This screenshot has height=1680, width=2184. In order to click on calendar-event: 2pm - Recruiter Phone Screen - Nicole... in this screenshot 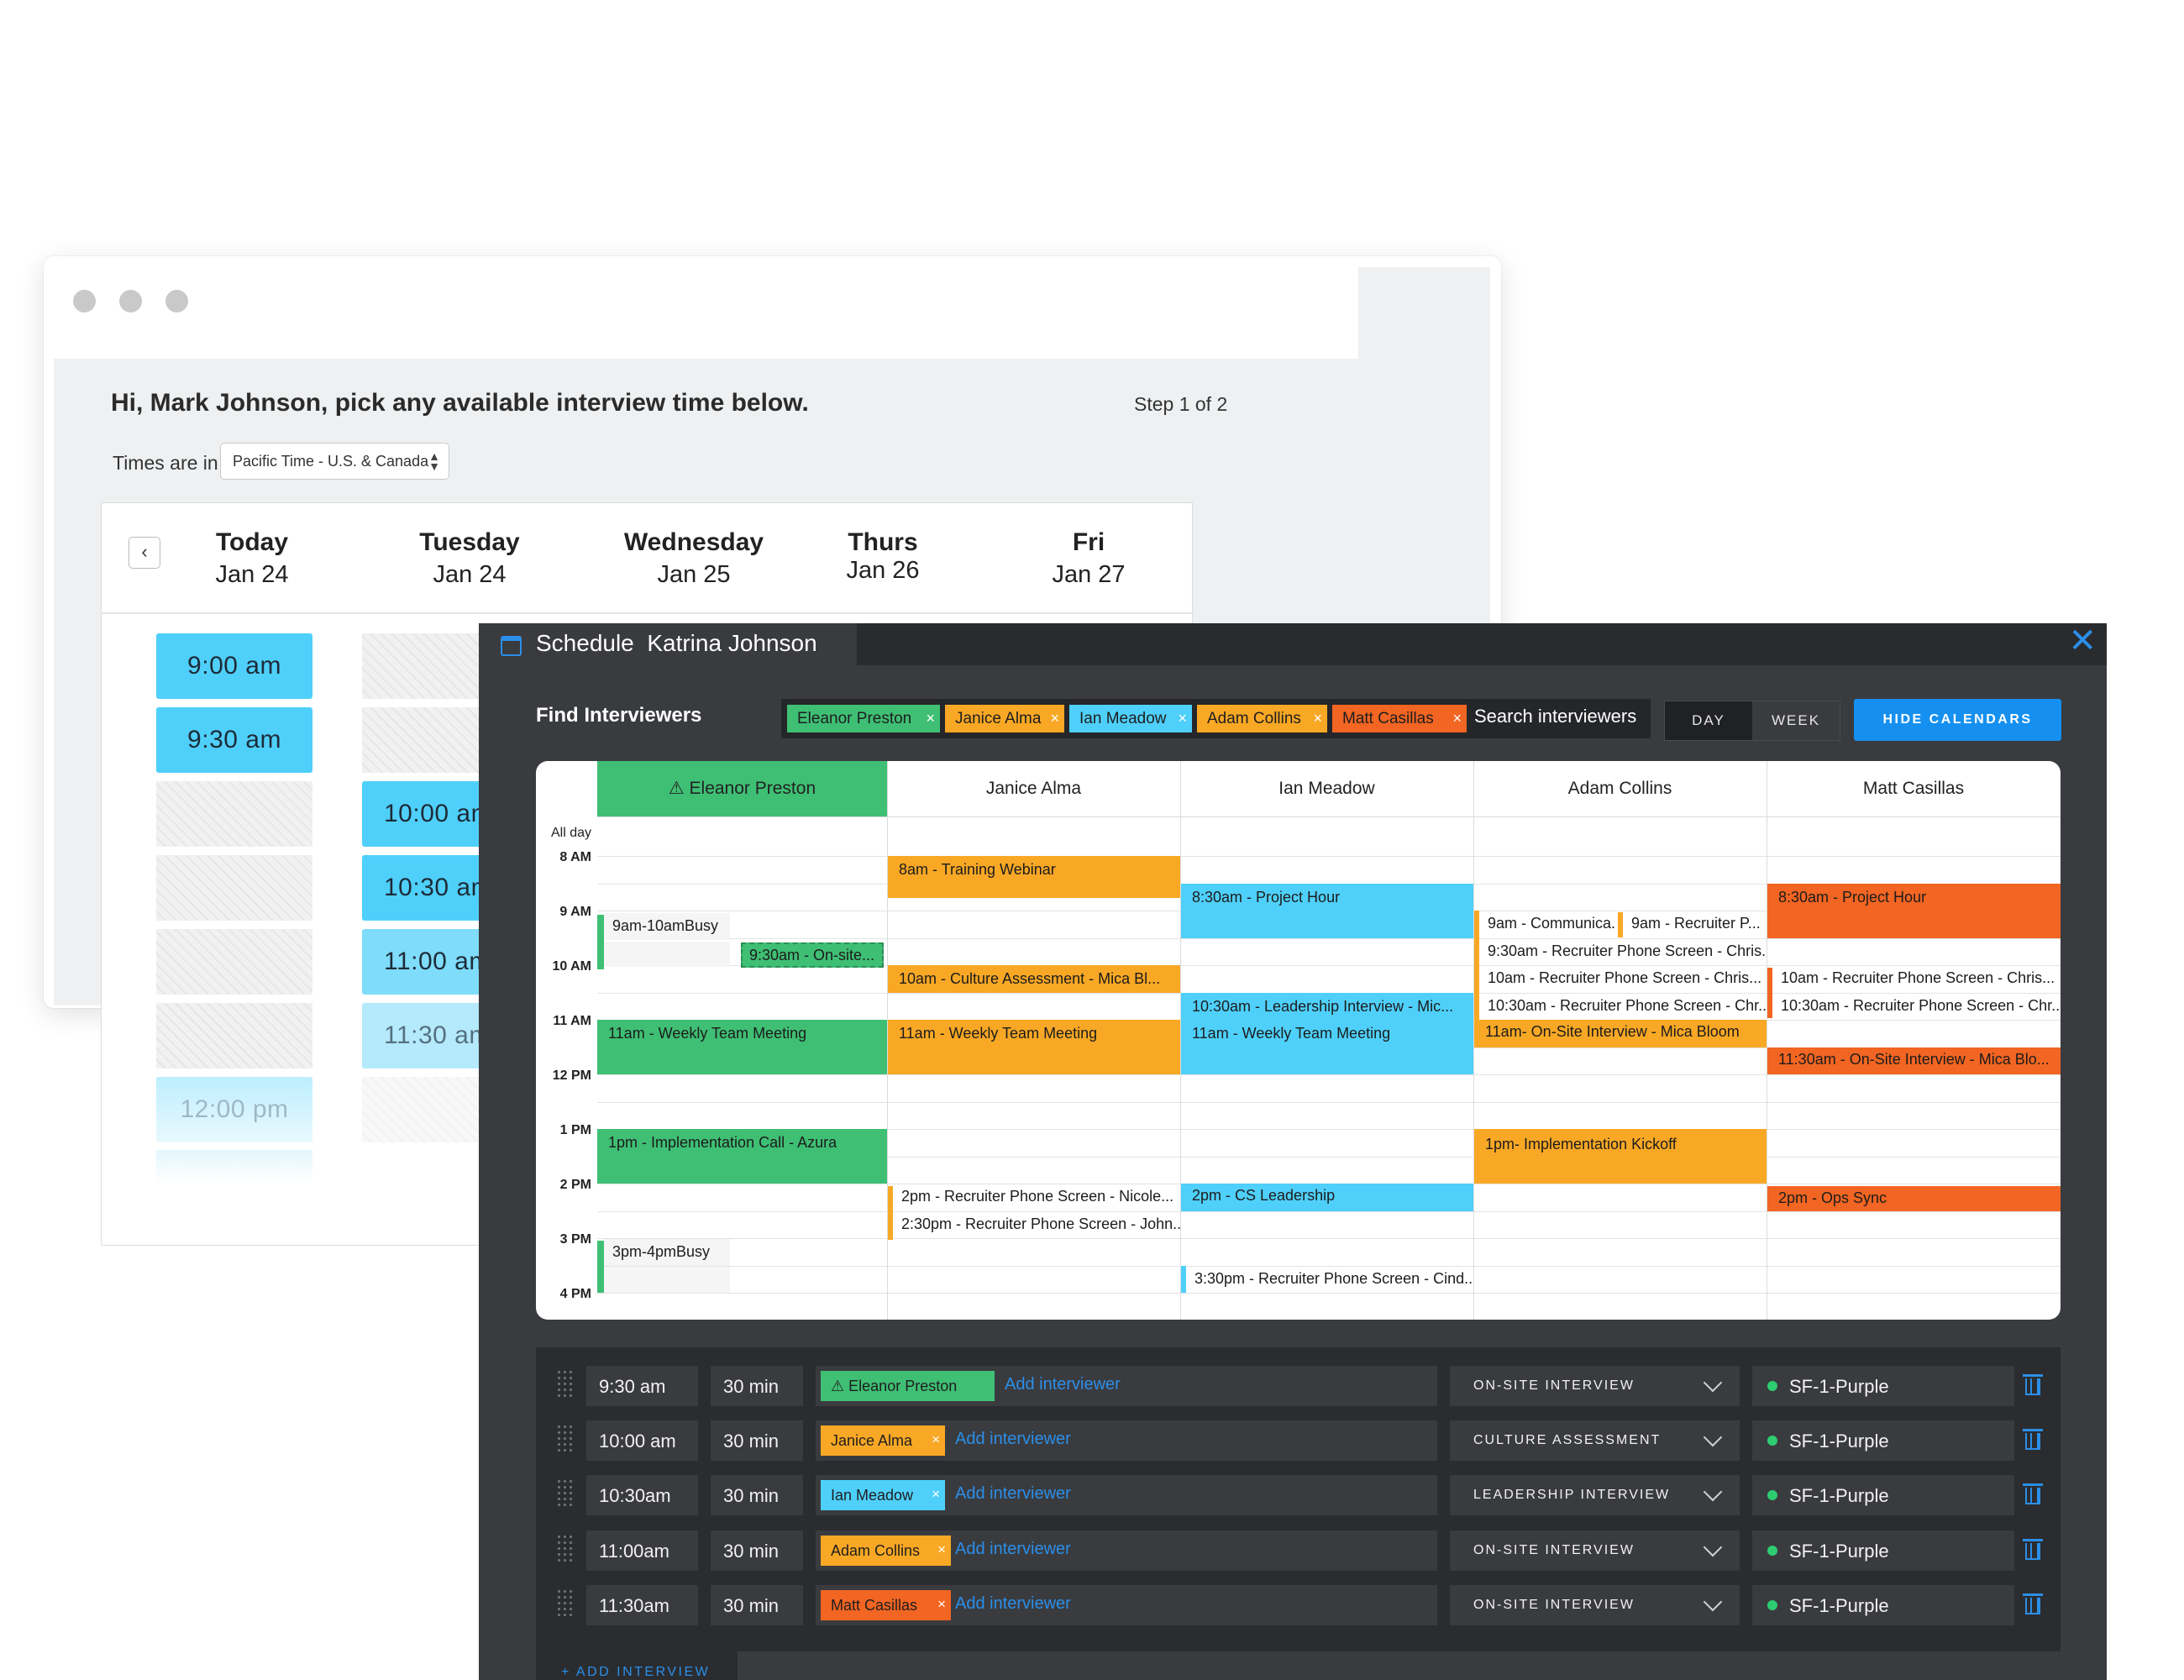, I will do `click(1037, 1196)`.